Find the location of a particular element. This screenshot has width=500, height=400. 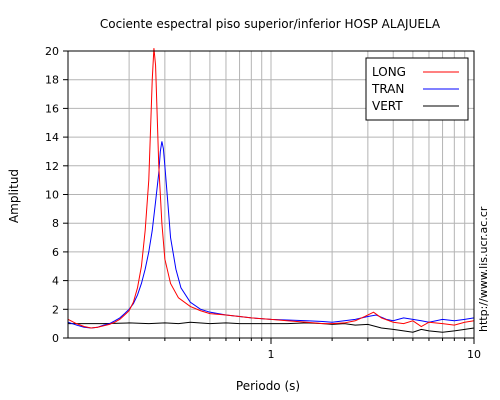

y-axis: 0 2 4 6 8 10 12 14 16 18 20 is located at coordinates (56, 195).